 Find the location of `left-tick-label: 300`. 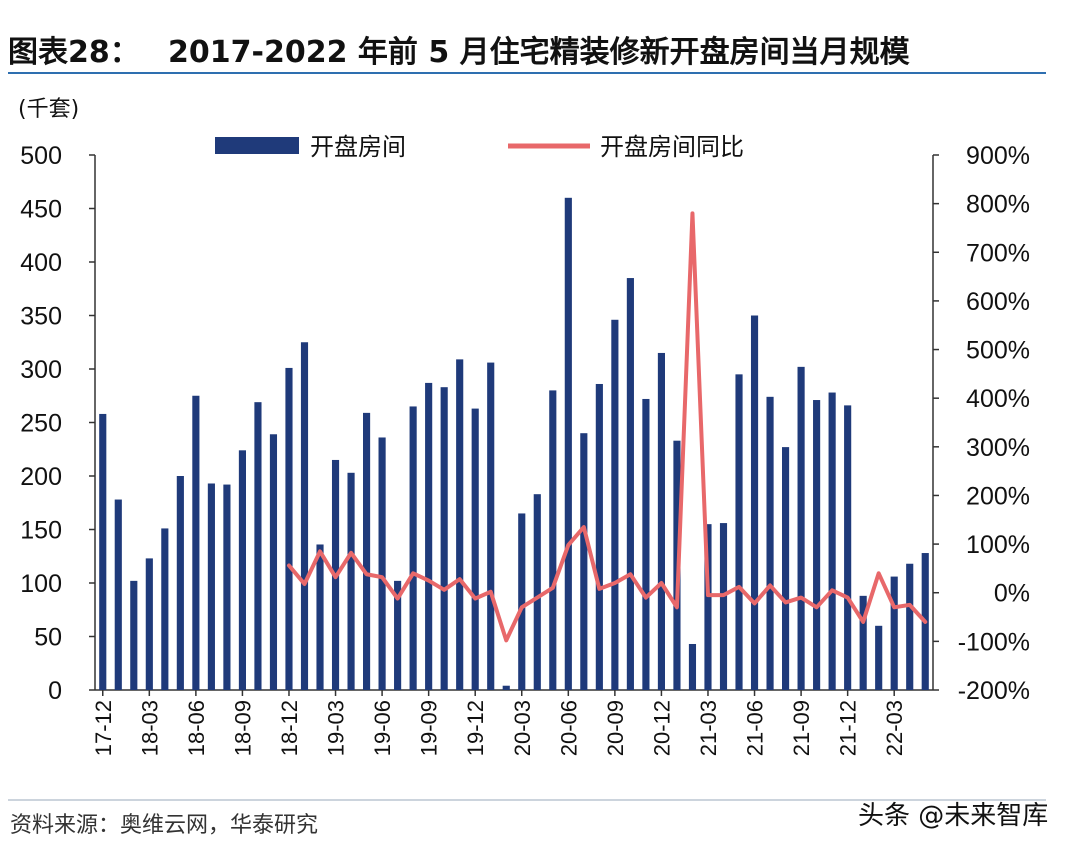

left-tick-label: 300 is located at coordinates (41, 370).